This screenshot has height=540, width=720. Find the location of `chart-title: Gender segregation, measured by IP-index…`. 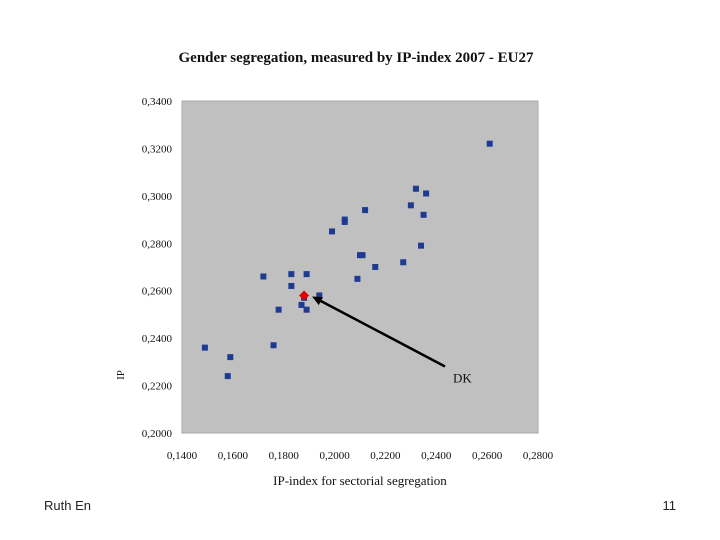

chart-title: Gender segregation, measured by IP-index… is located at coordinates (356, 58).